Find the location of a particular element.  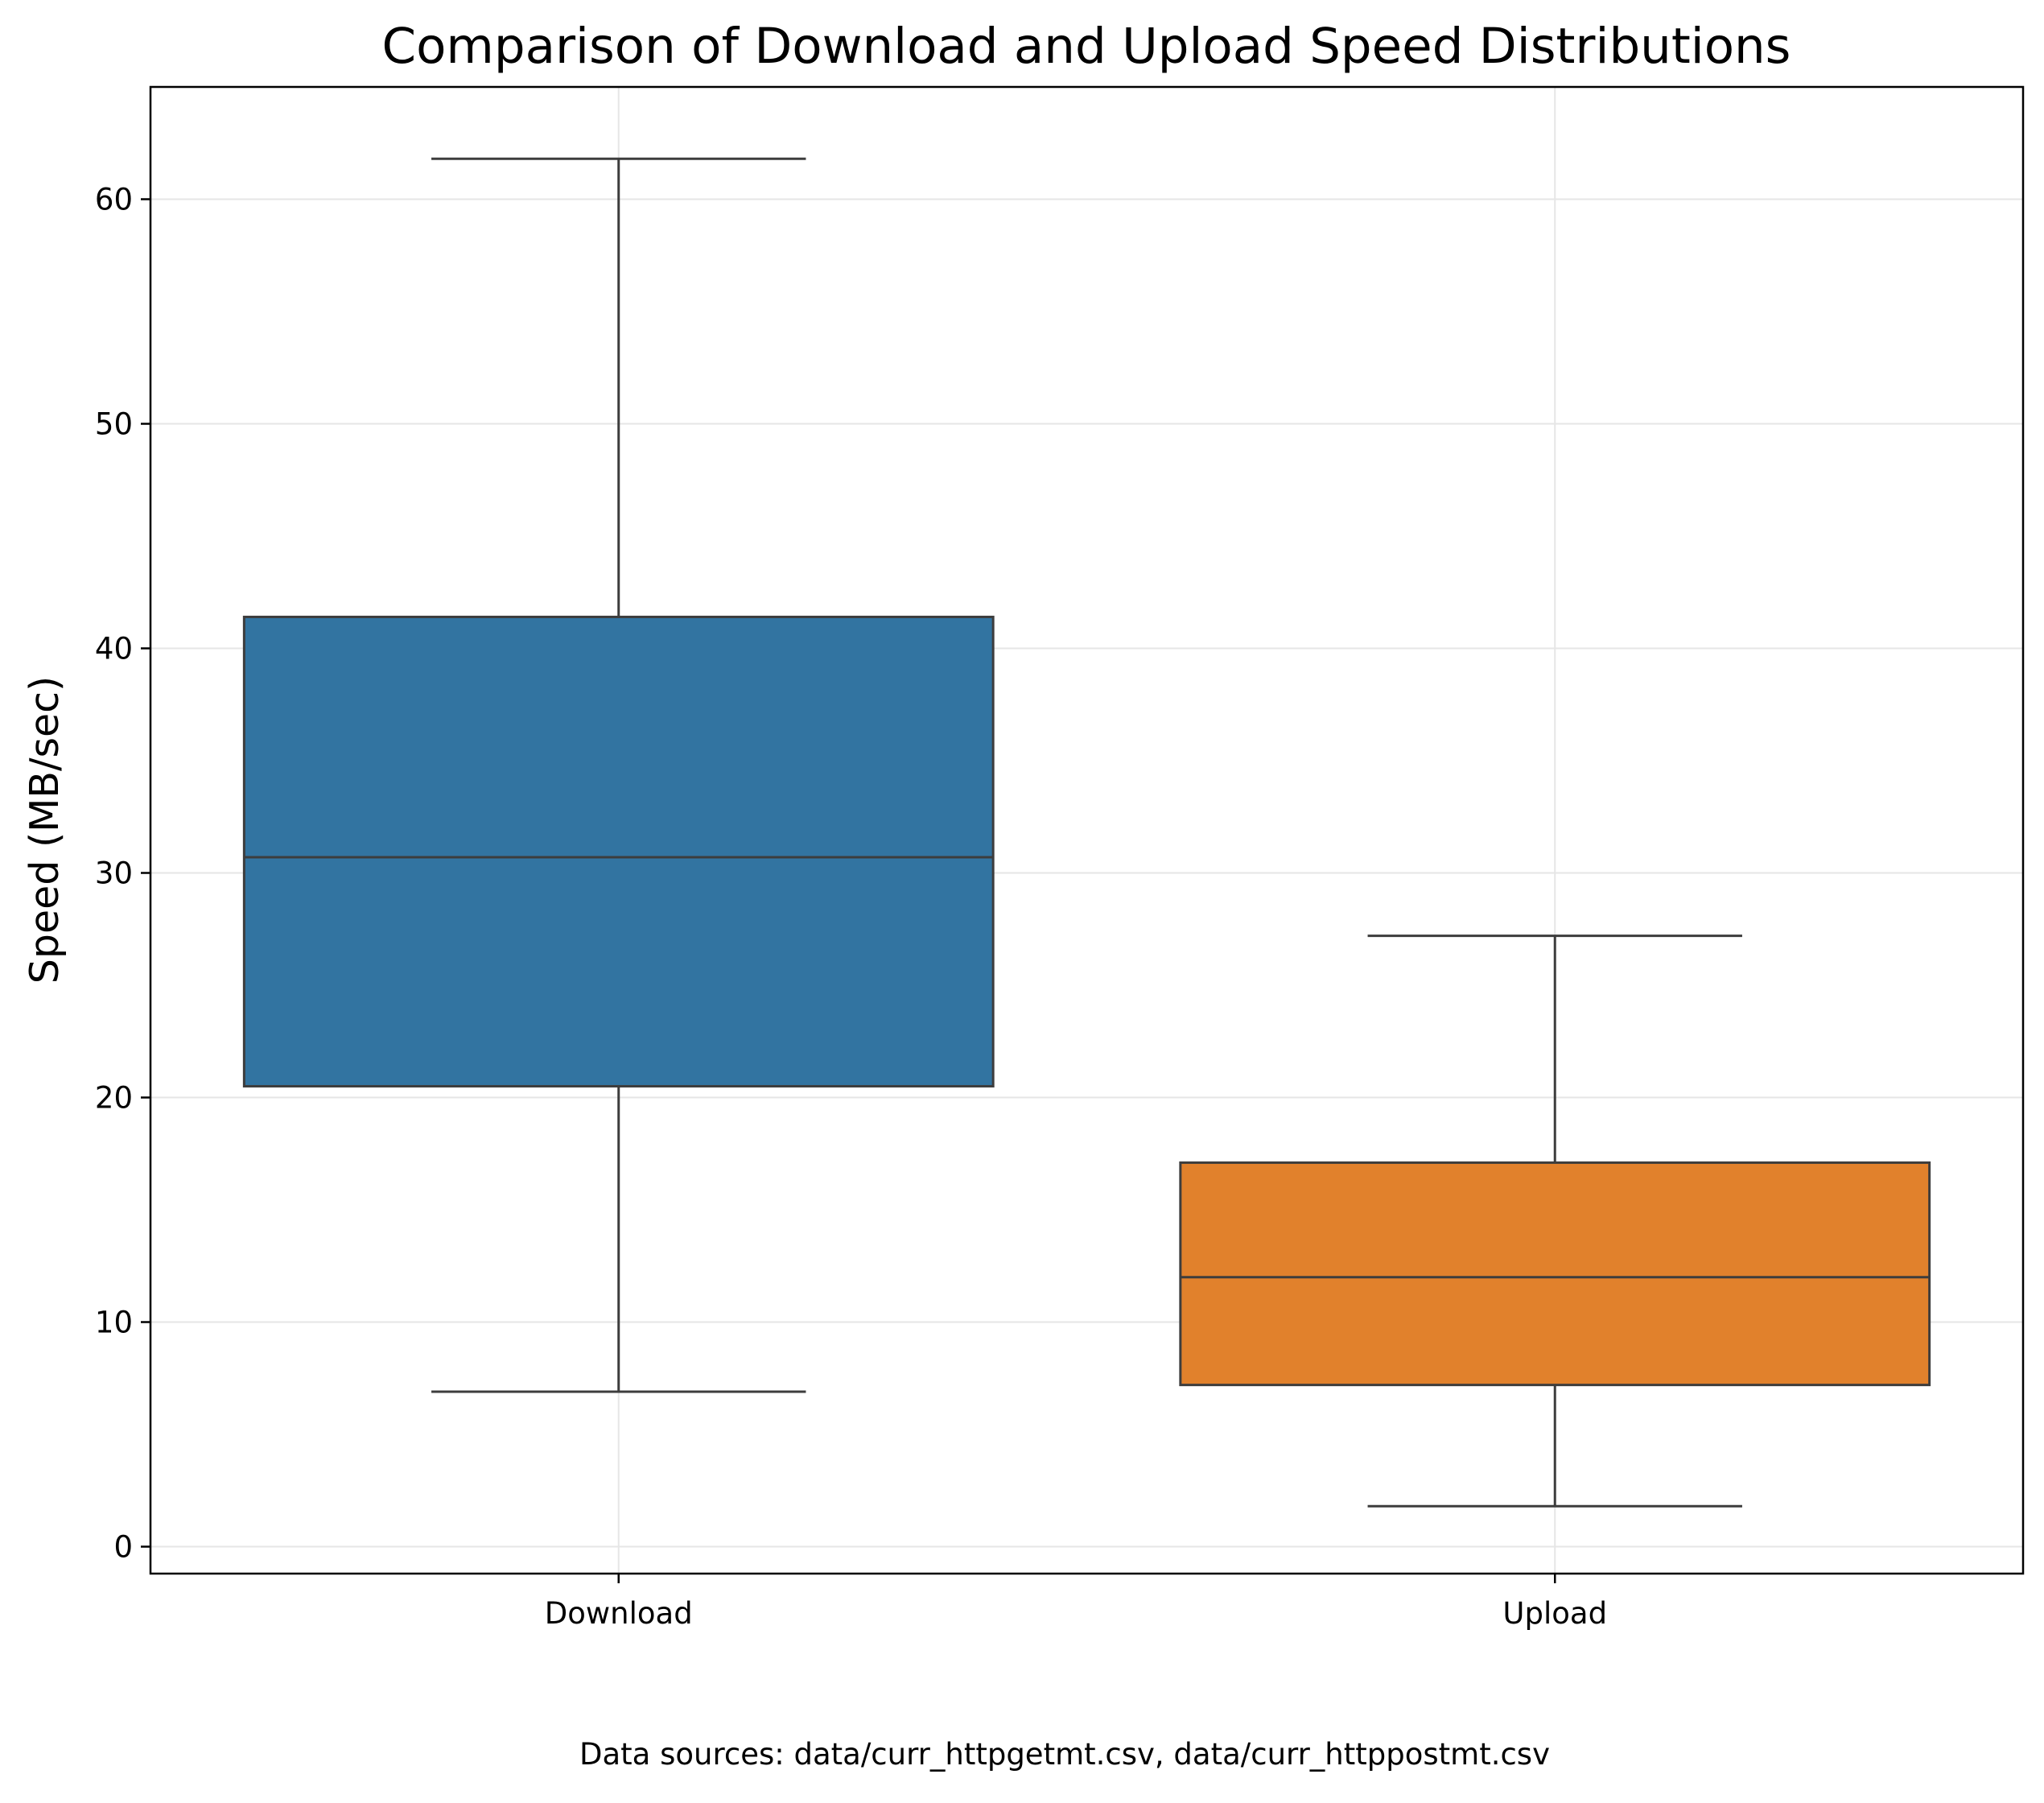

y-axis-label: Speed (MB/sec) is located at coordinates (45, 830).